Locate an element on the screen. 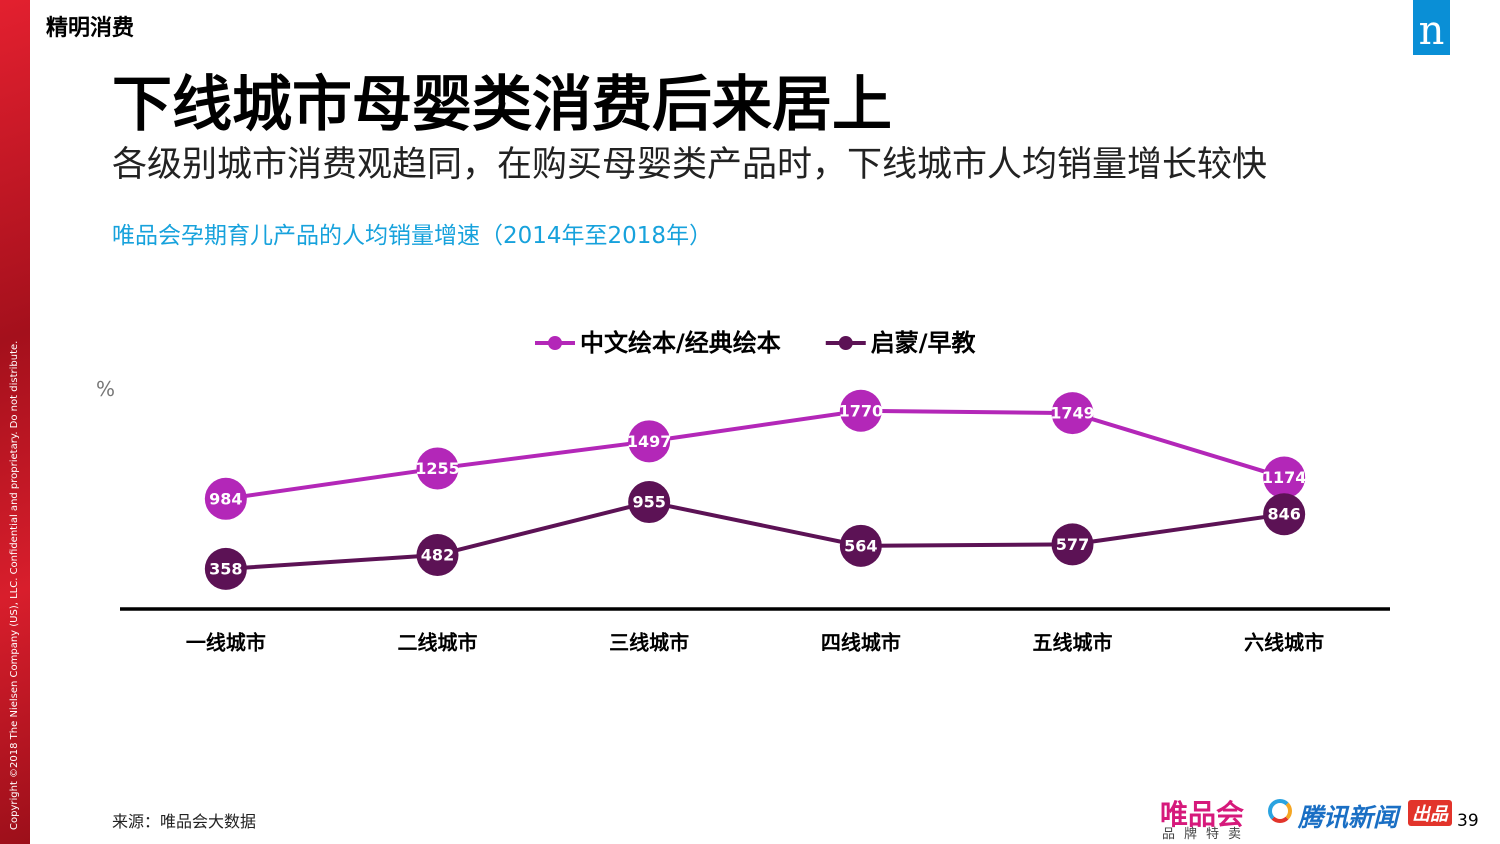  data-label: 564 is located at coordinates (860, 545).